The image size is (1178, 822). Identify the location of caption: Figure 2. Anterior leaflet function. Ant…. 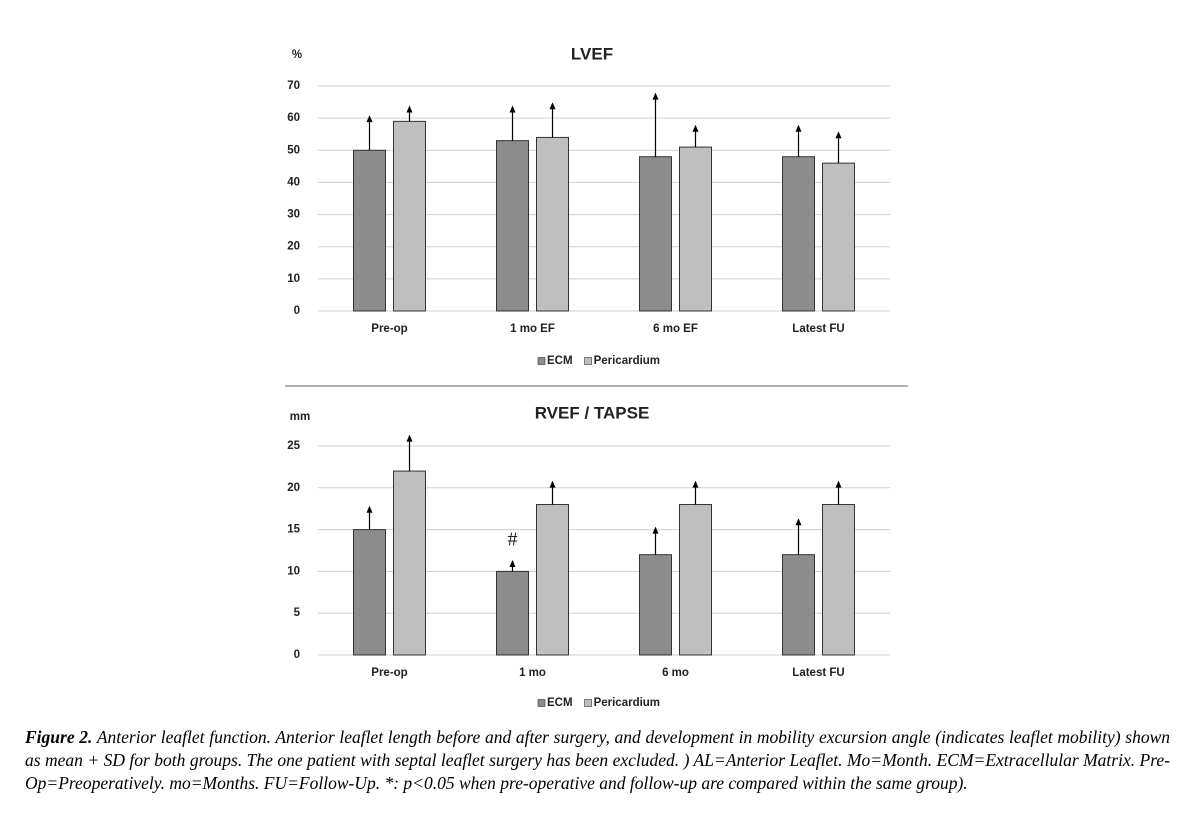
(597, 760).